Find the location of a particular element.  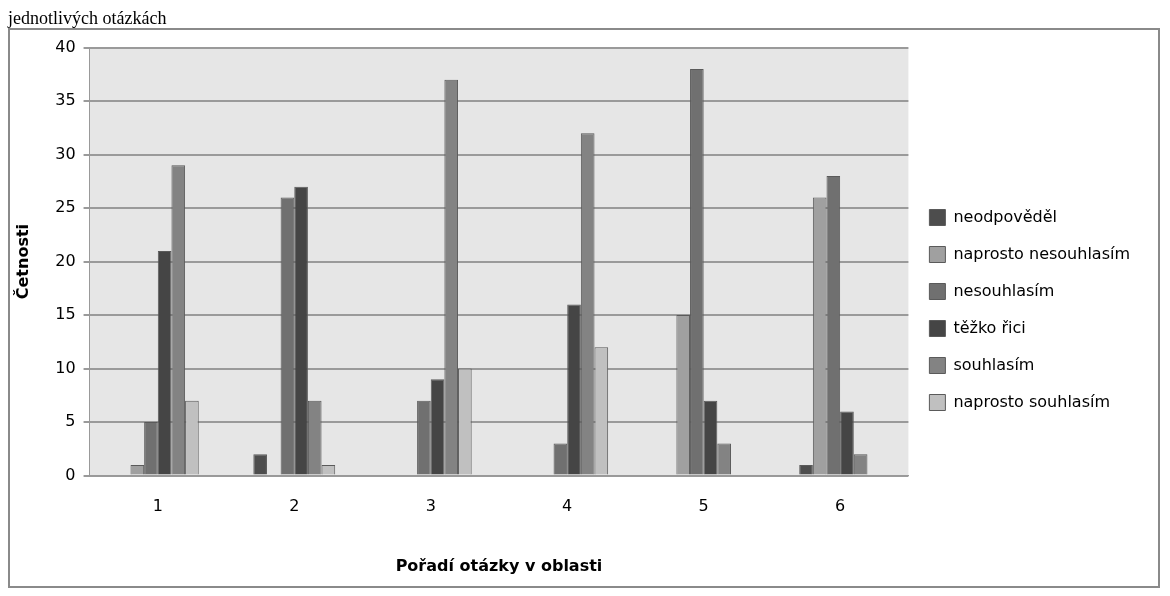

y-axis-title: Četnosti is located at coordinates (22, 261).